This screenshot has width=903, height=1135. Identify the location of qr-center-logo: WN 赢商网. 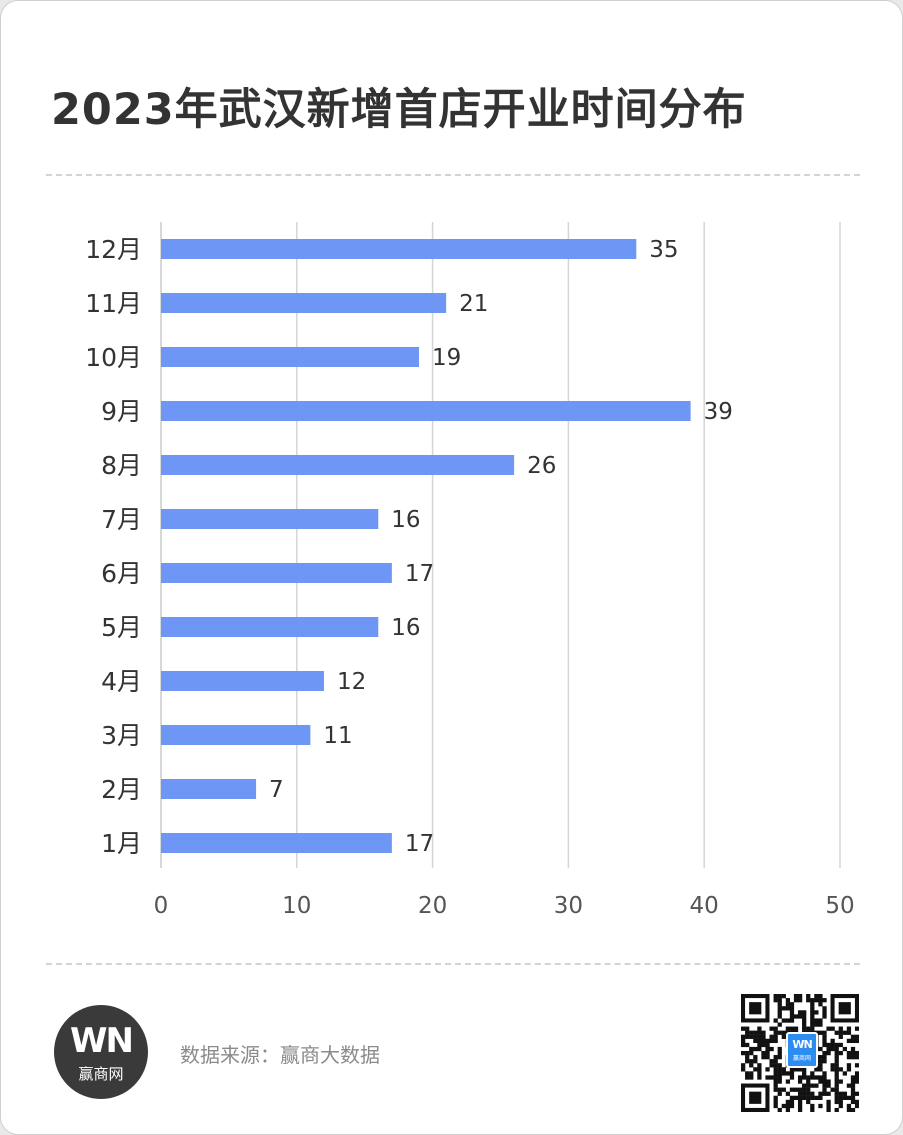
(802, 1050).